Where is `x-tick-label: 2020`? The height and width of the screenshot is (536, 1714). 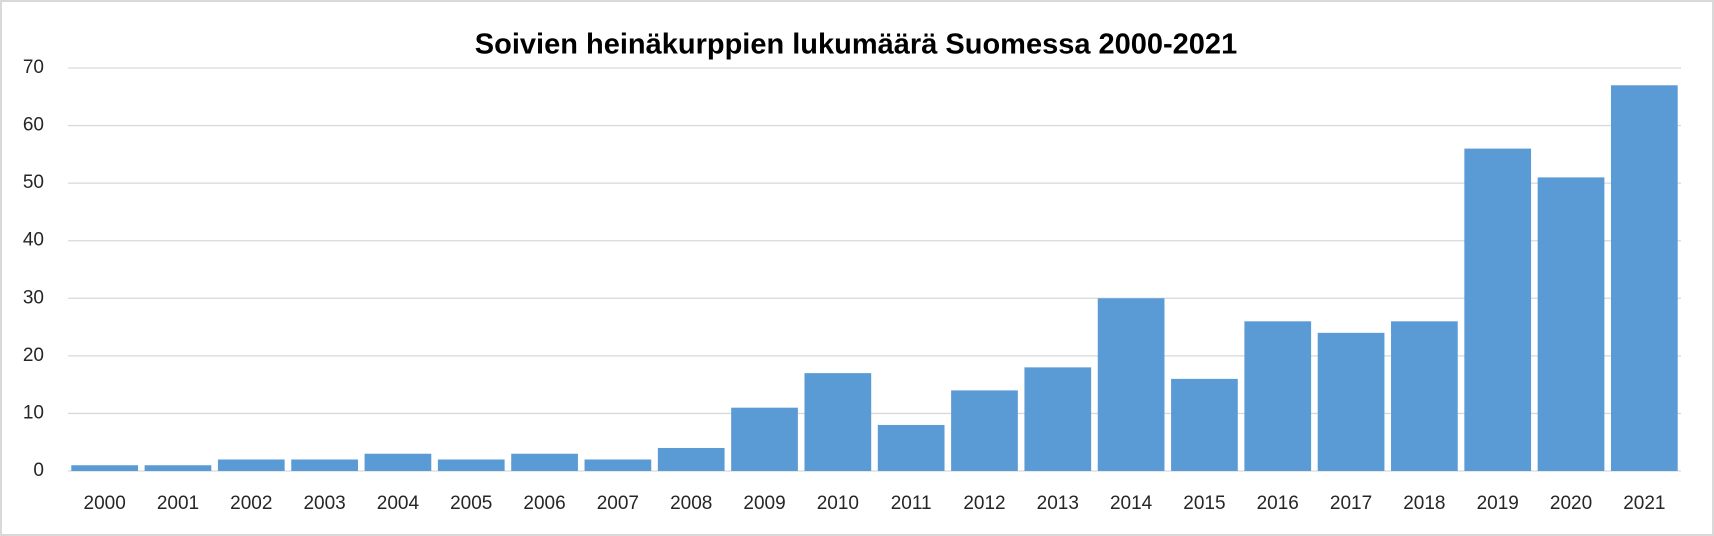
x-tick-label: 2020 is located at coordinates (1571, 503).